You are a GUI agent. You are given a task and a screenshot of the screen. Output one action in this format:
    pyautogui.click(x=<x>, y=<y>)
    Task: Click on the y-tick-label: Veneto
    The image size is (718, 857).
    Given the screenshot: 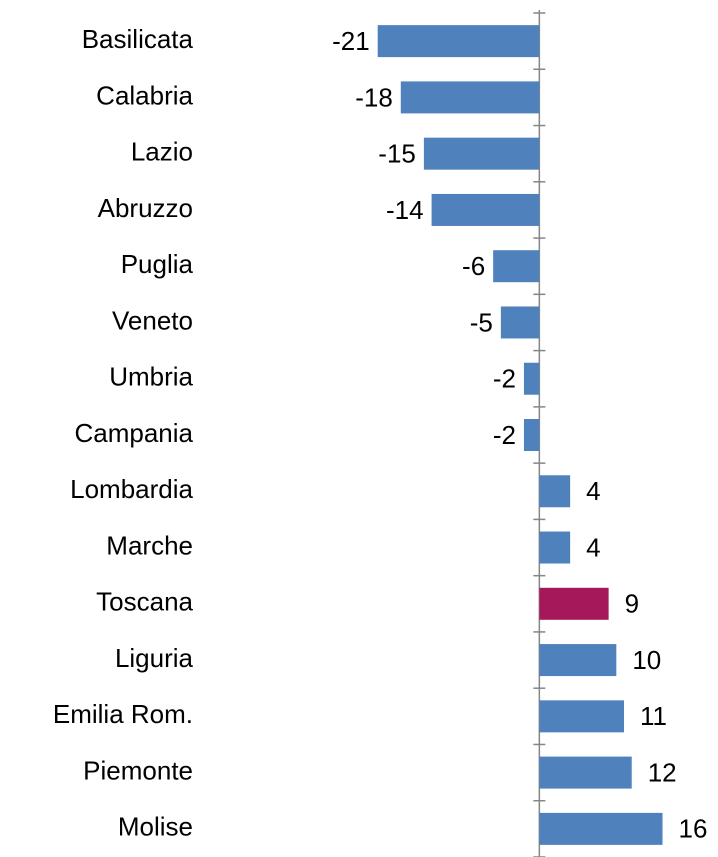 What is the action you would take?
    pyautogui.click(x=152, y=320)
    